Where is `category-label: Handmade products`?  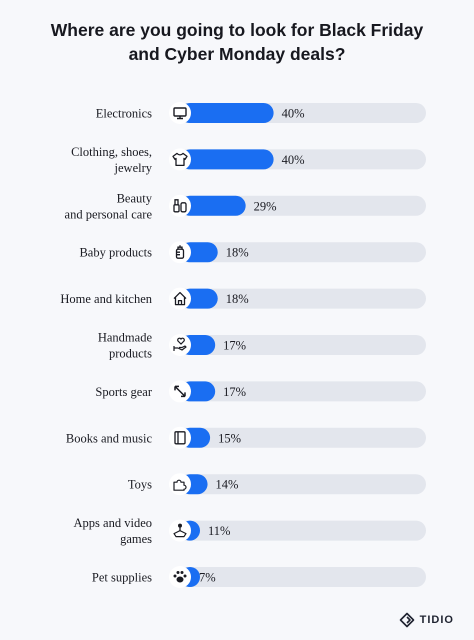
category-label: Handmade products is located at coordinates (125, 346).